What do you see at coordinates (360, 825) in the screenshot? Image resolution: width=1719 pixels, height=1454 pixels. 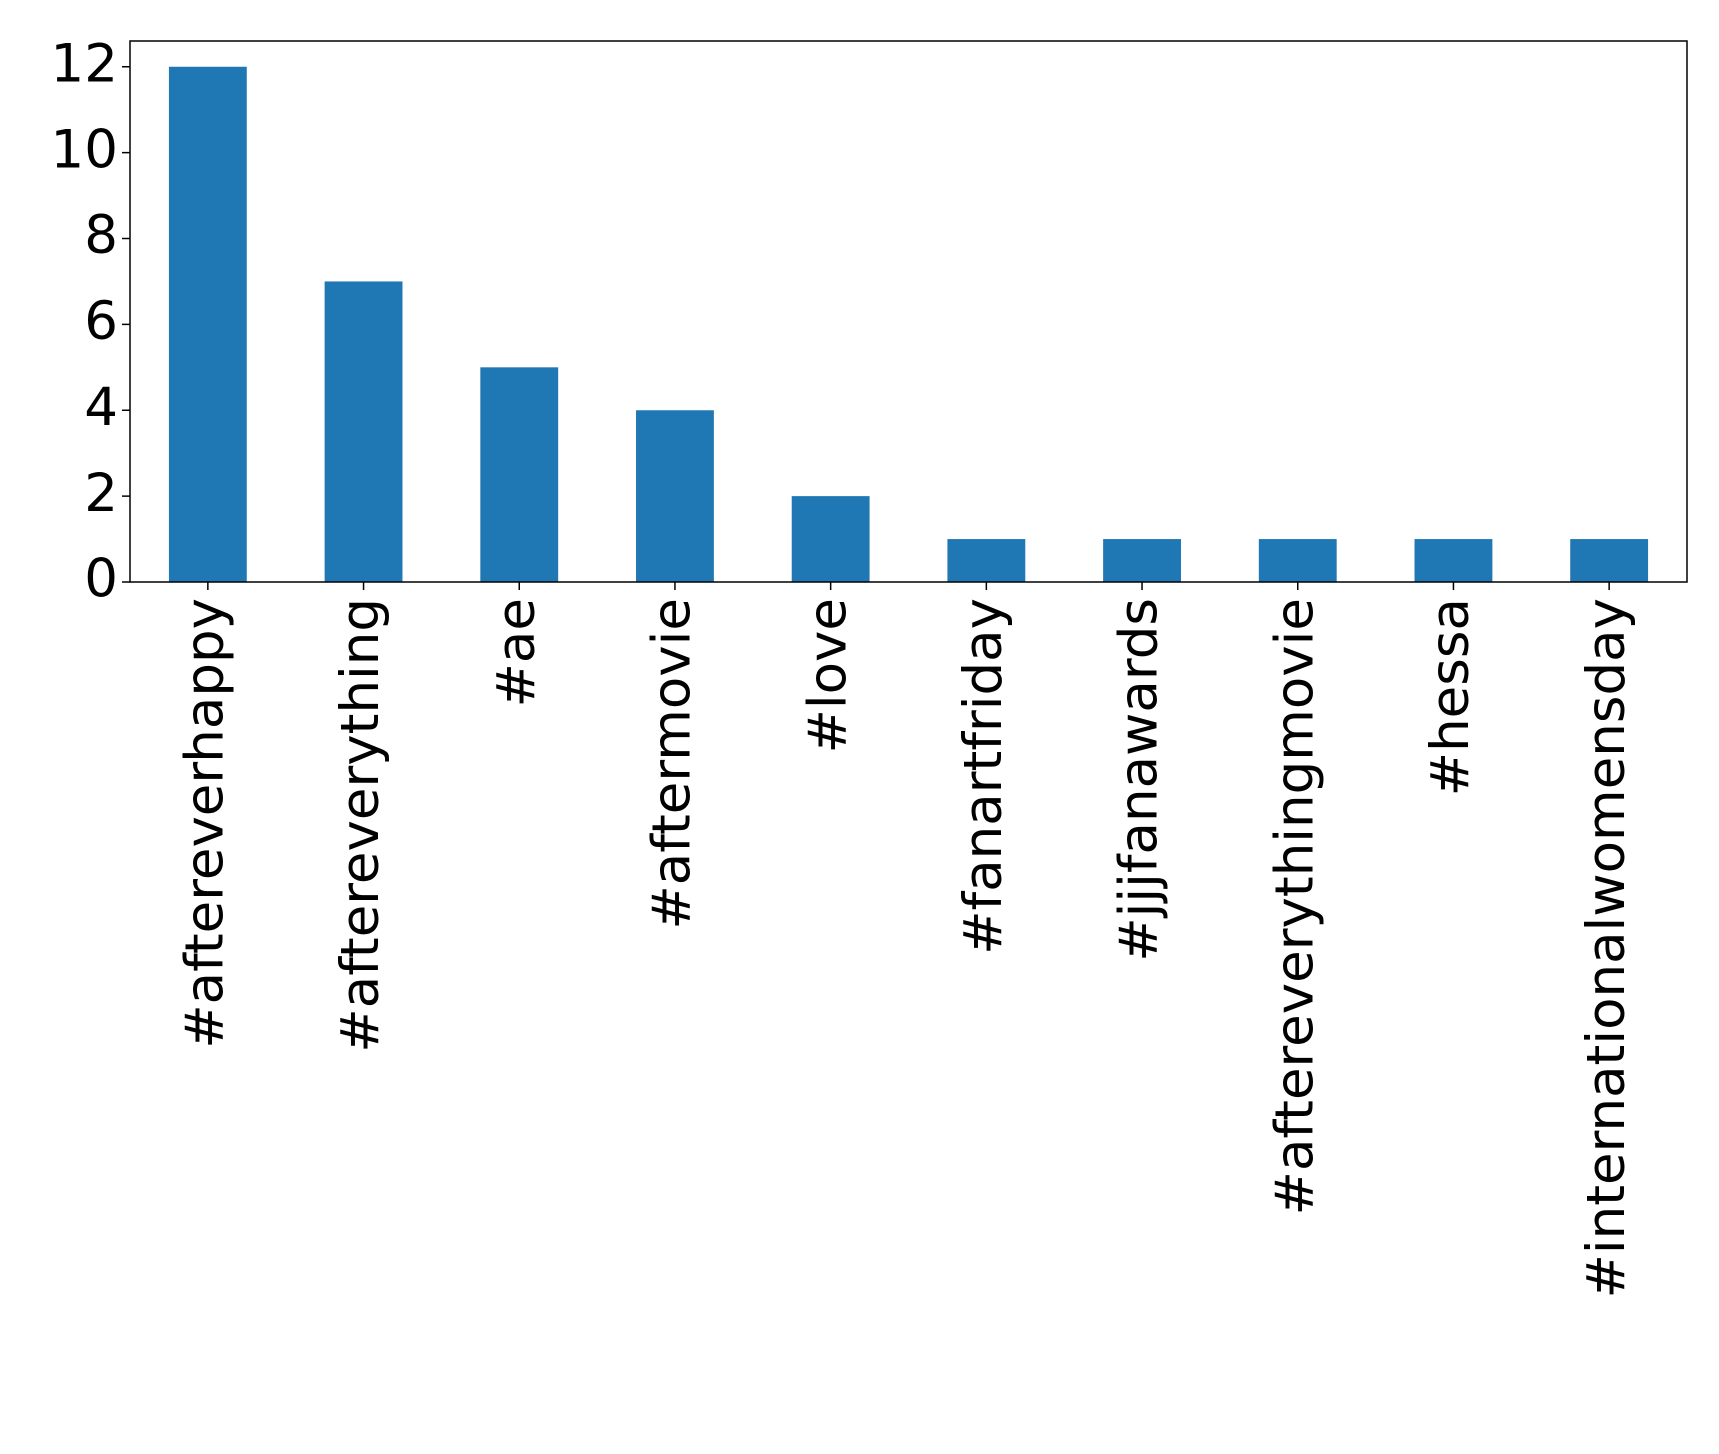 I see `x-tick-label: #aftereverything` at bounding box center [360, 825].